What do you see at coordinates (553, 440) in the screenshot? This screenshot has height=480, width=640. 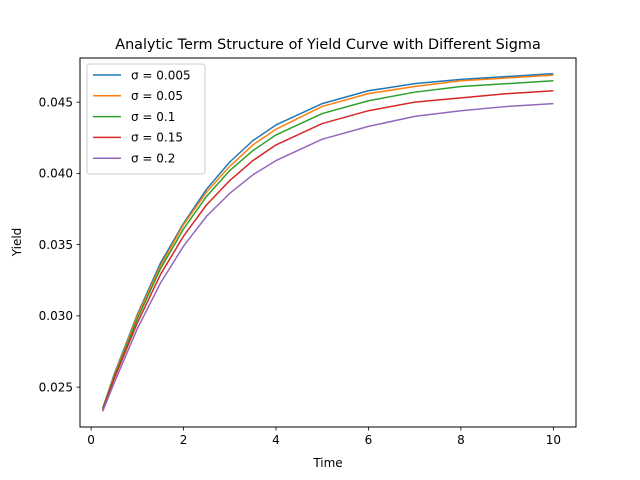 I see `x-tick-label: 10` at bounding box center [553, 440].